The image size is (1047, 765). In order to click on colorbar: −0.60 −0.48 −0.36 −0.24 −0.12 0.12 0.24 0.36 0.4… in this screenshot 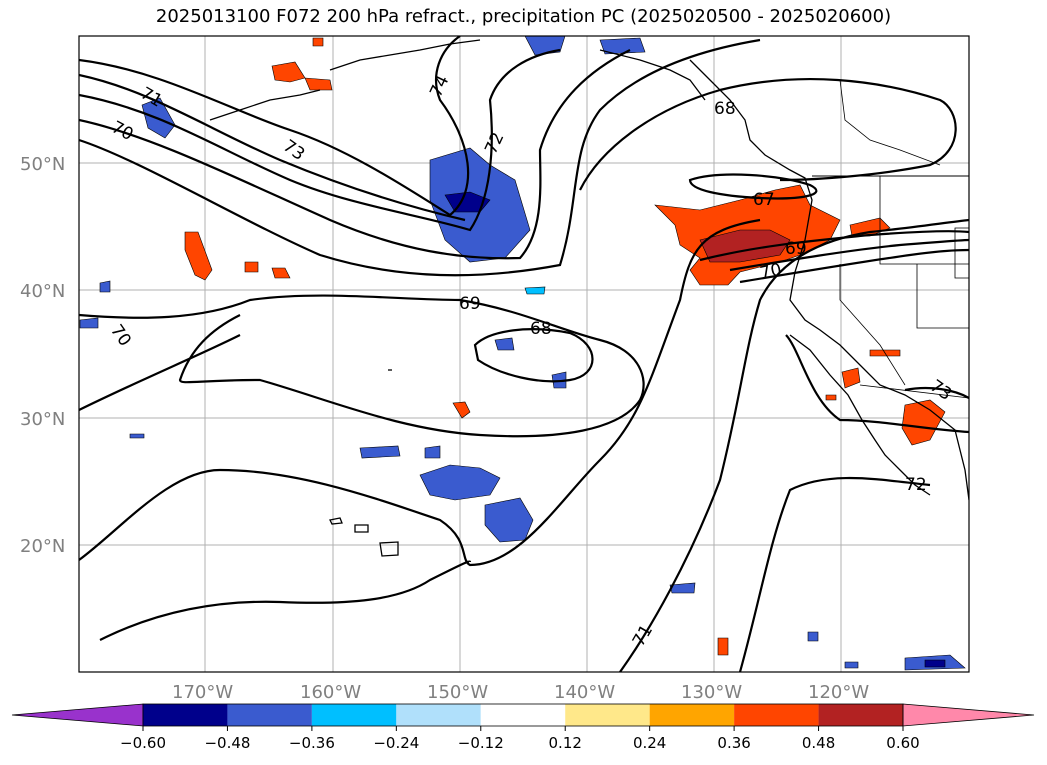, I will do `click(523, 727)`.